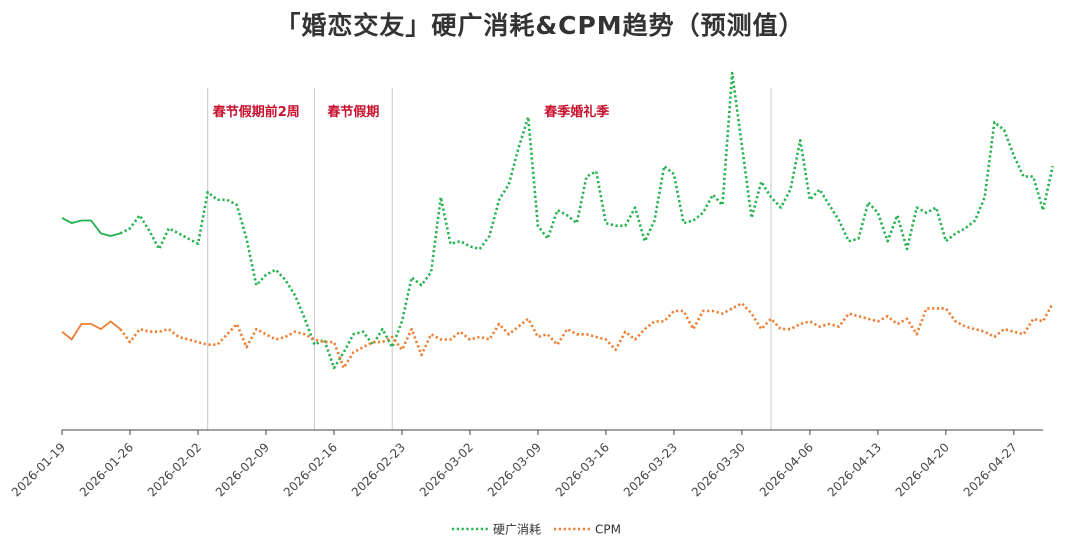  I want to click on x-tick-label: 2026-03-09, so click(514, 469).